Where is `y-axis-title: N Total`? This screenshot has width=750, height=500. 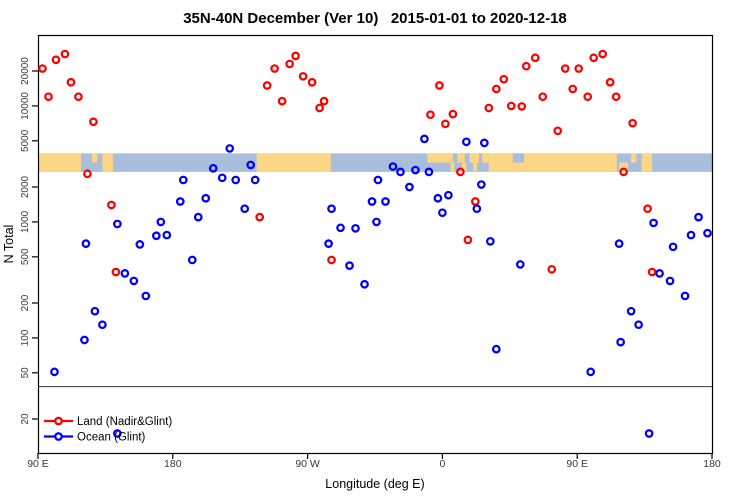 y-axis-title: N Total is located at coordinates (9, 244).